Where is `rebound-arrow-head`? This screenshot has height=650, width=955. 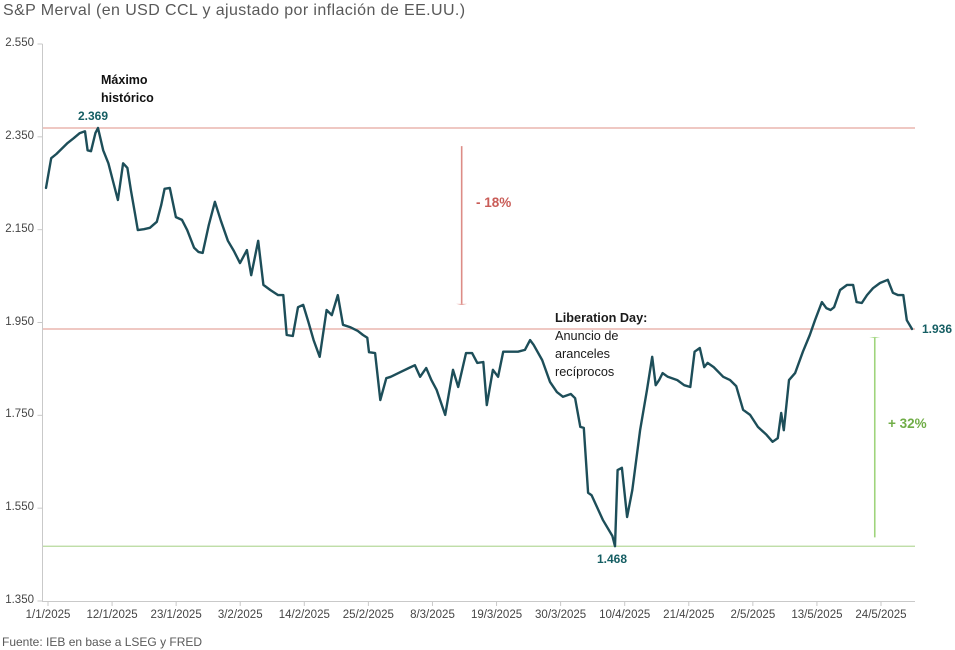 rebound-arrow-head is located at coordinates (875, 337).